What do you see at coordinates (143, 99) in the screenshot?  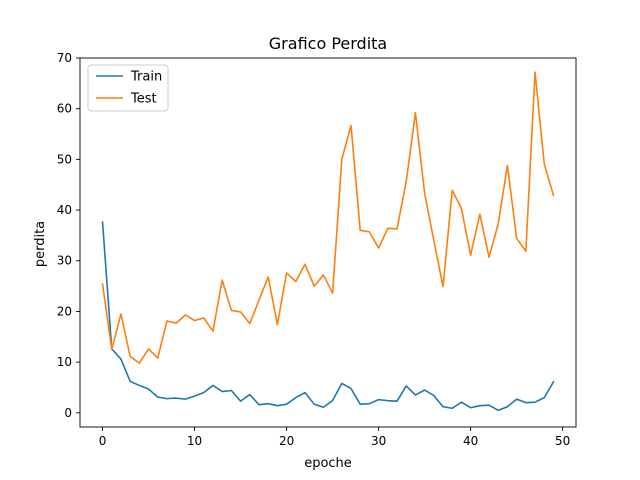 I see `legend-label-test: Test` at bounding box center [143, 99].